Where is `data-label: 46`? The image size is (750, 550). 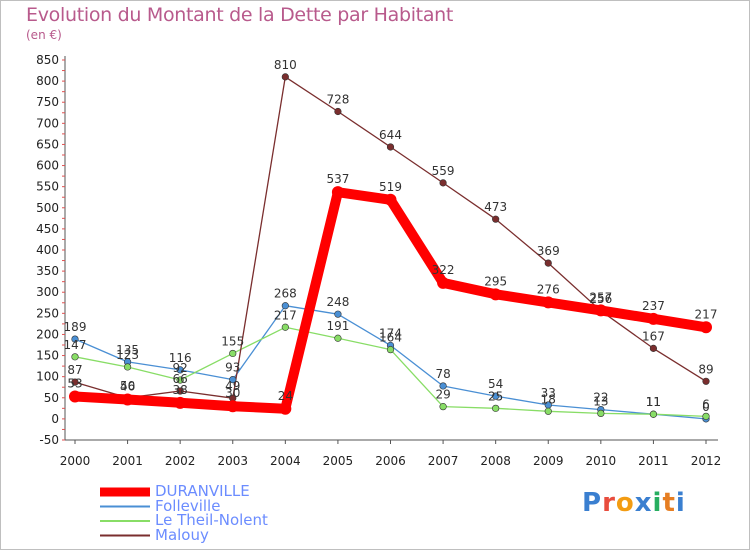
data-label: 46 is located at coordinates (127, 386).